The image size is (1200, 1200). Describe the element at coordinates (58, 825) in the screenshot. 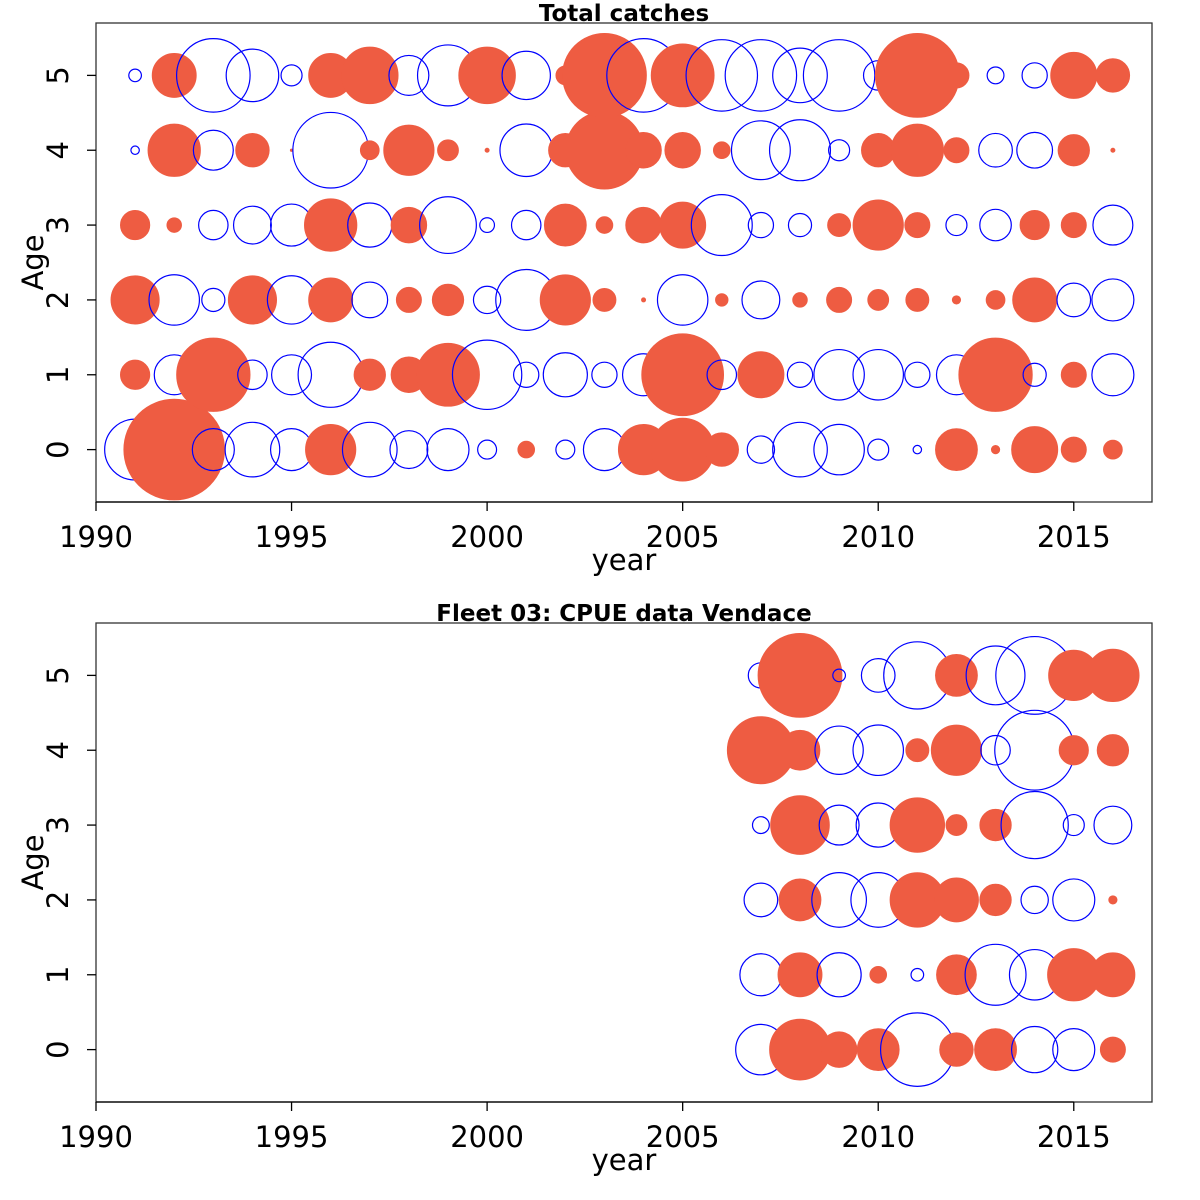

I see `y-tick-label: 3` at that location.